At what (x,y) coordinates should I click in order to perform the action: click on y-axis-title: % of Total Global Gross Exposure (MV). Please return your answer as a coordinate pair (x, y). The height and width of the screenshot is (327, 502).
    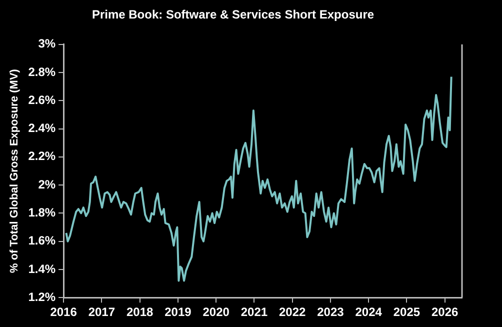
    Looking at the image, I should click on (14, 170).